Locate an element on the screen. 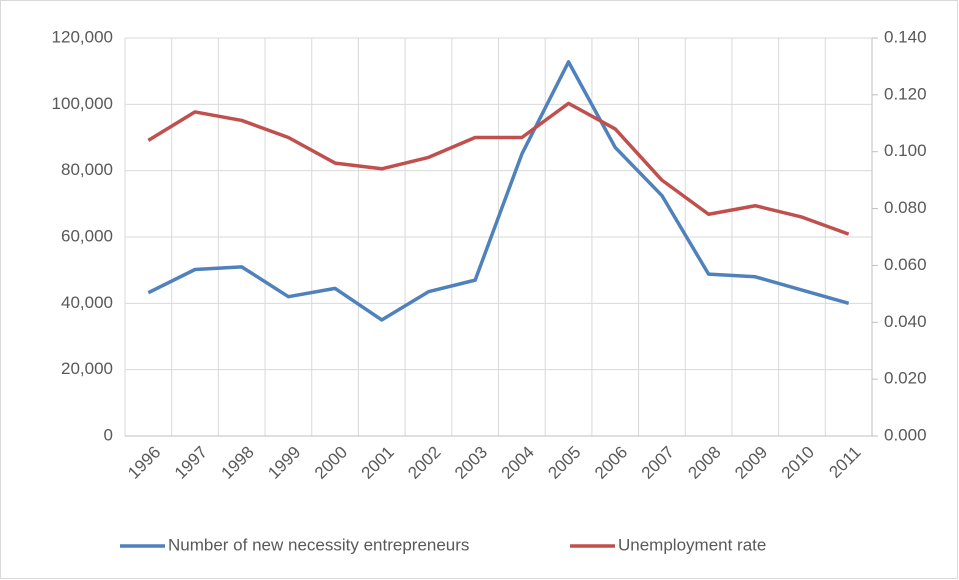 The image size is (959, 580). legend-label: Number of new necessity entrepreneurs is located at coordinates (318, 544).